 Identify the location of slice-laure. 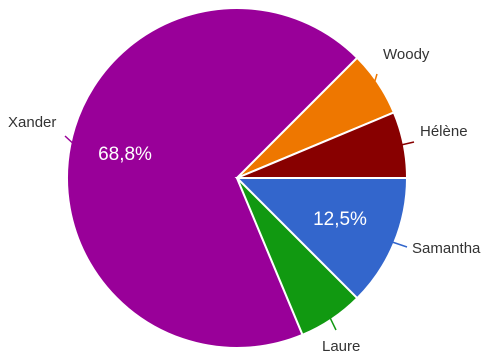
(297, 257).